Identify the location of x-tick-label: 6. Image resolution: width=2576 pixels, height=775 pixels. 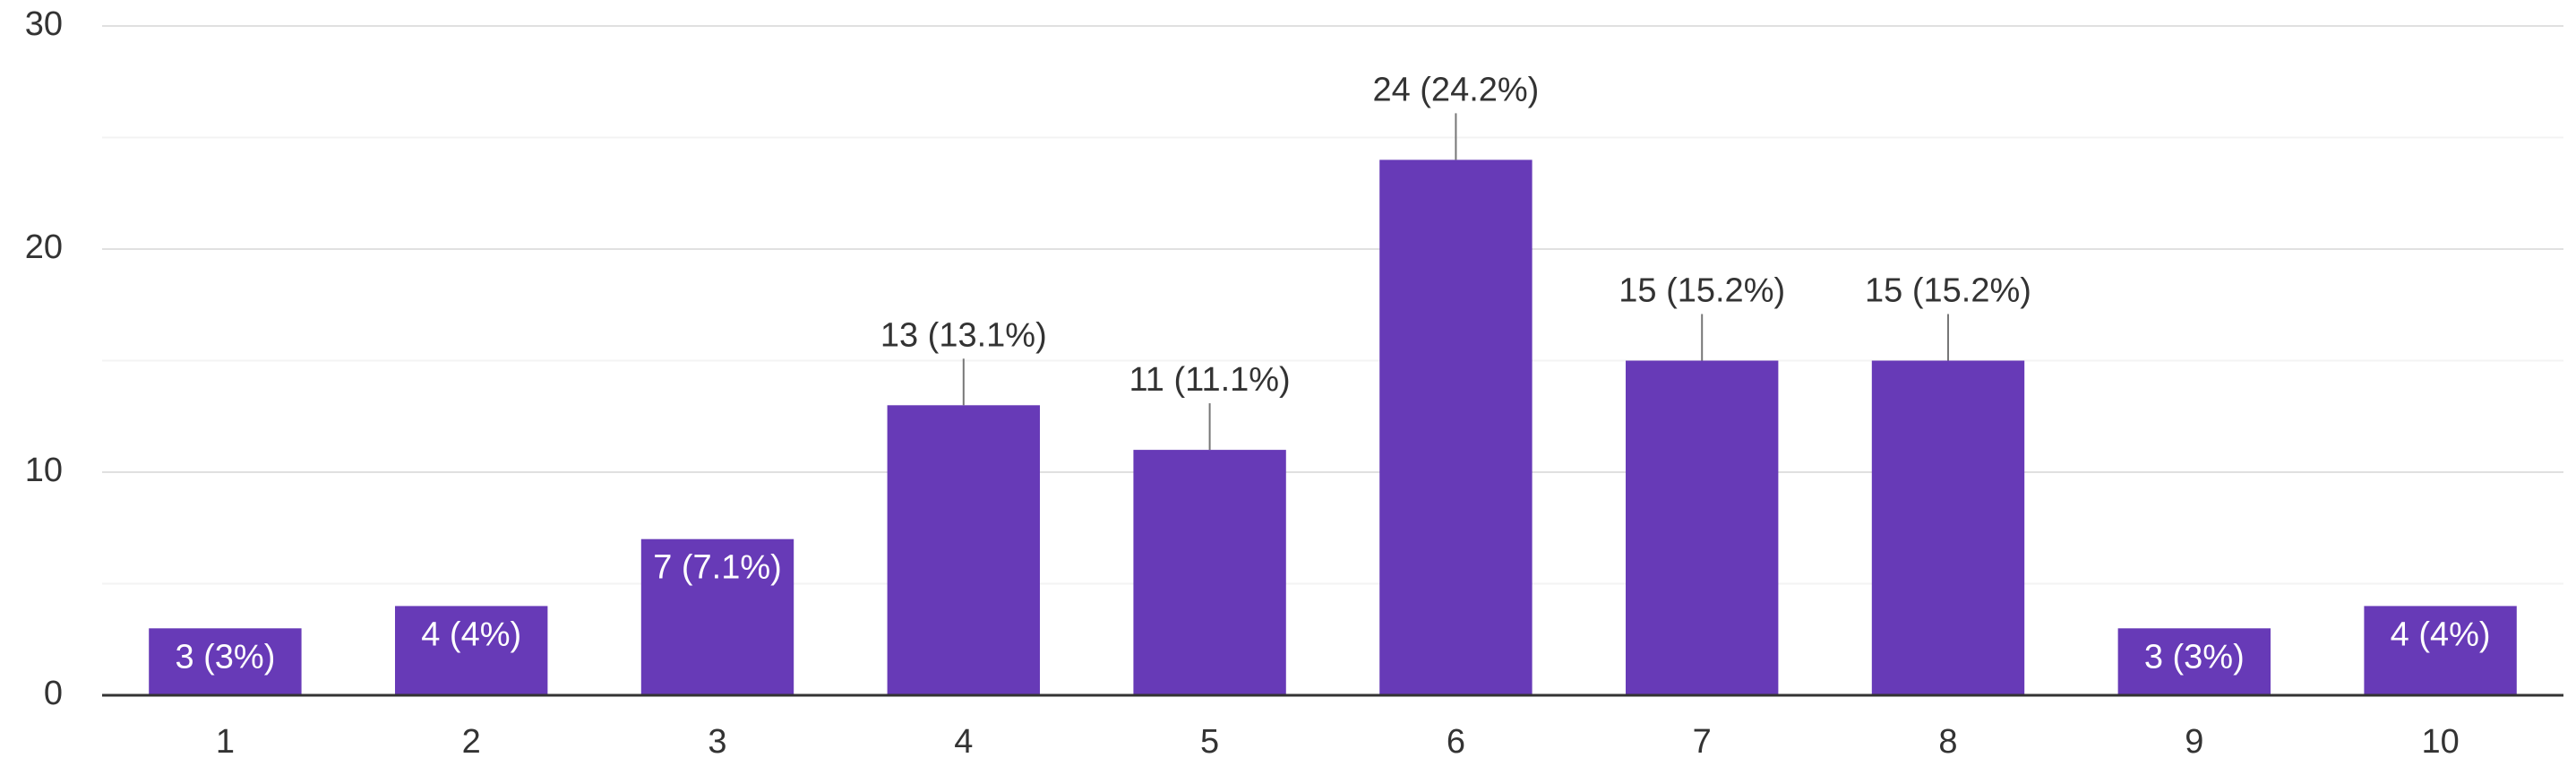
(1456, 742).